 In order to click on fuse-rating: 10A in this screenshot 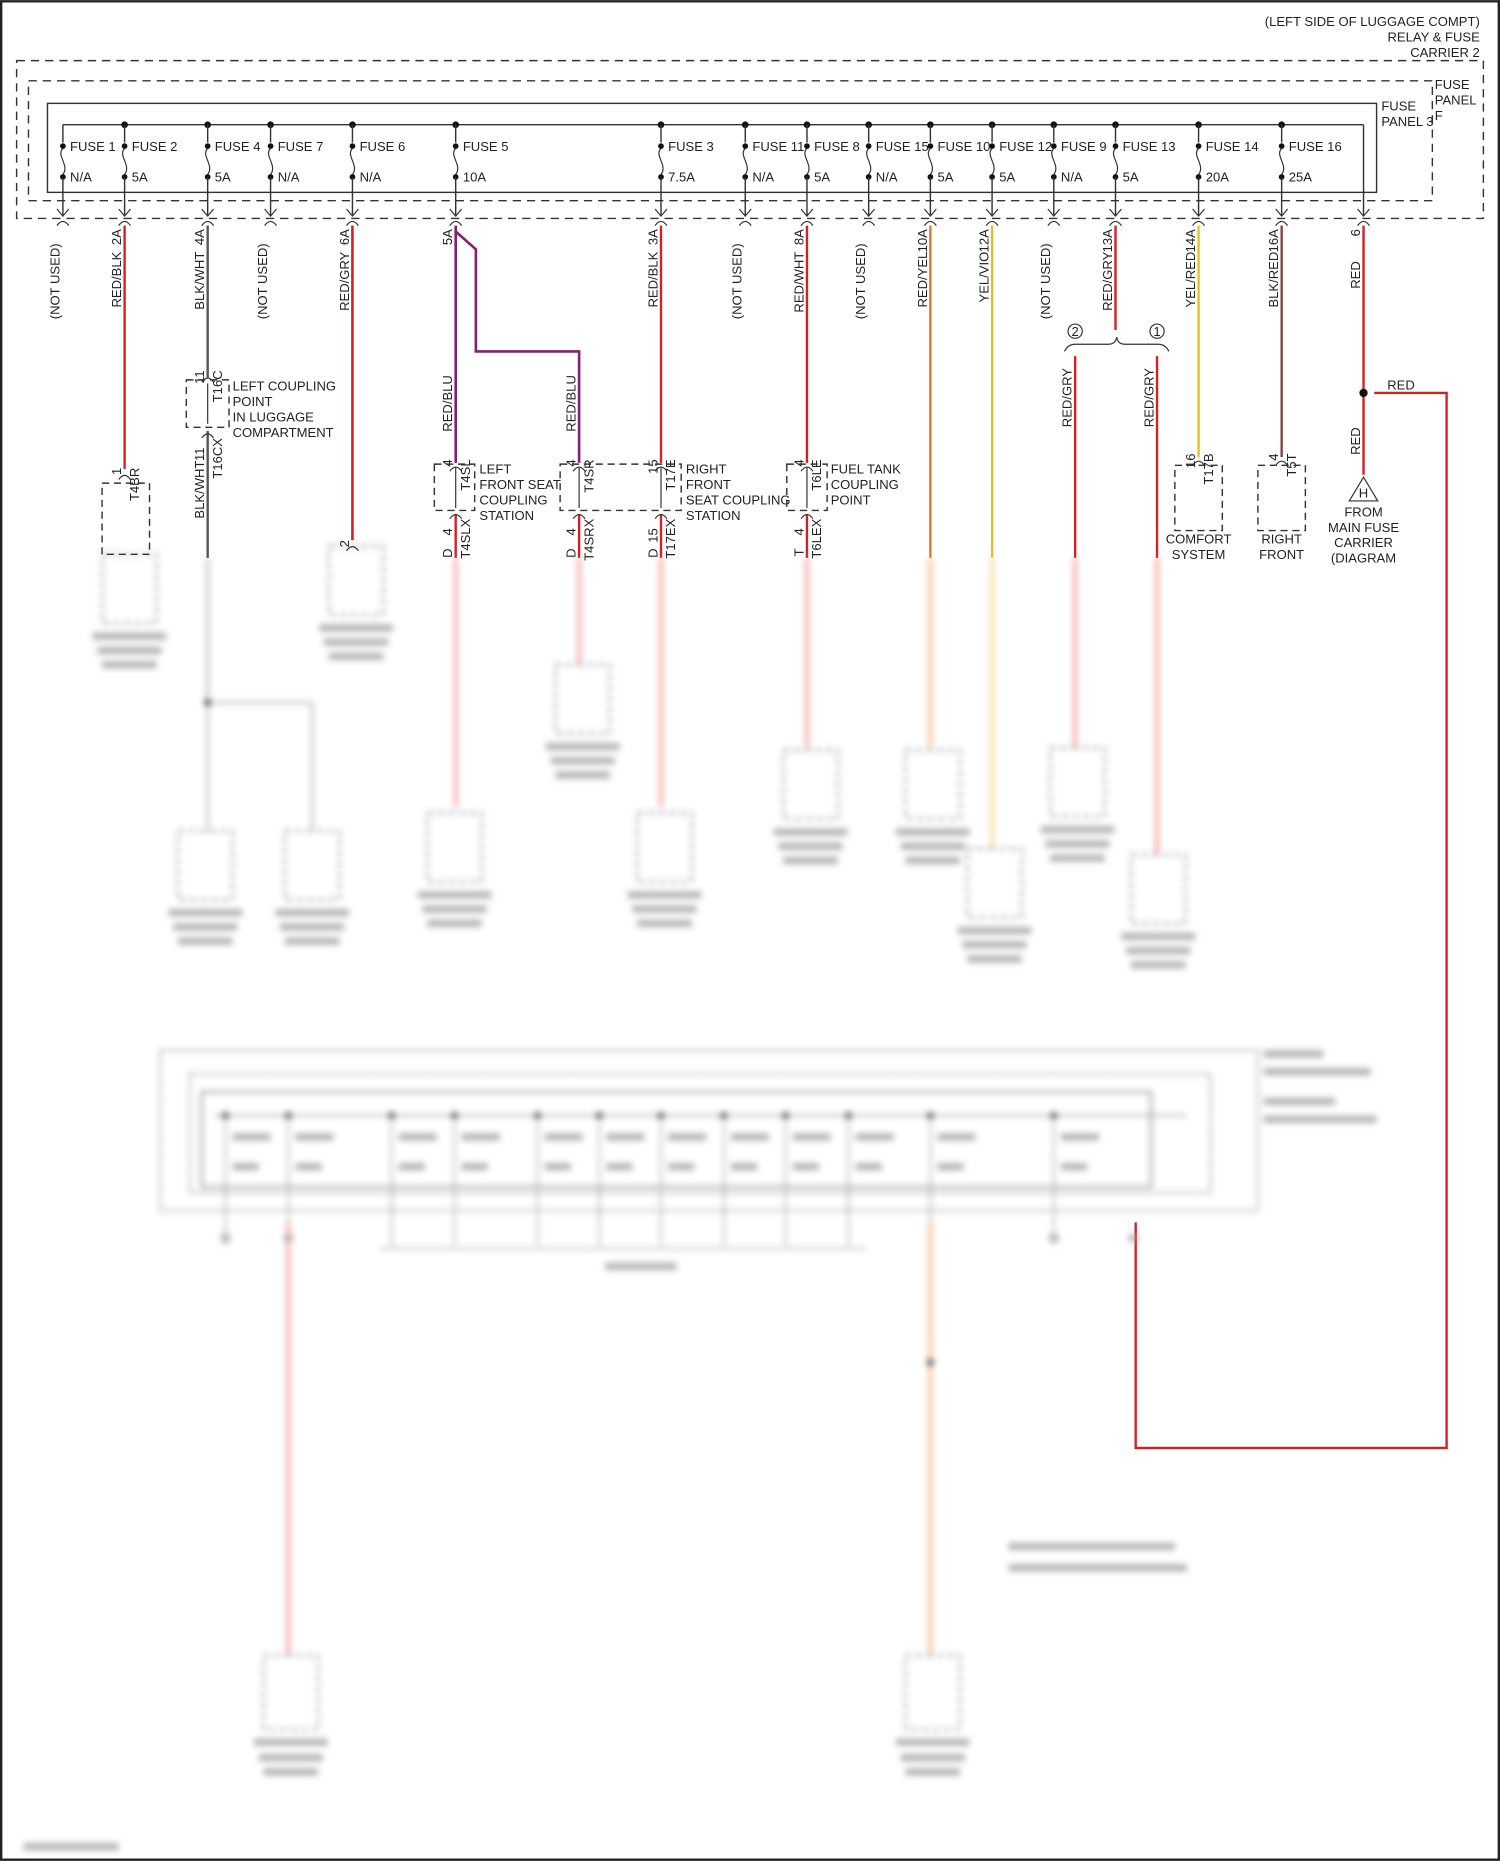, I will do `click(475, 177)`.